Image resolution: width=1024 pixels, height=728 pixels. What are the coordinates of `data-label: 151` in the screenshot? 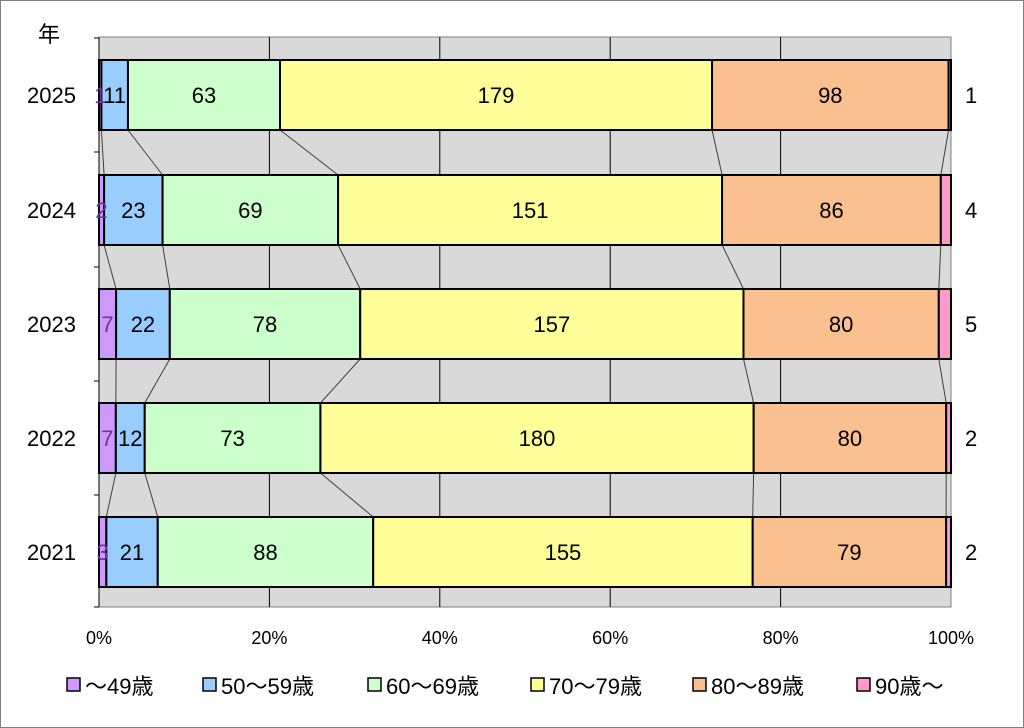 It's located at (530, 210).